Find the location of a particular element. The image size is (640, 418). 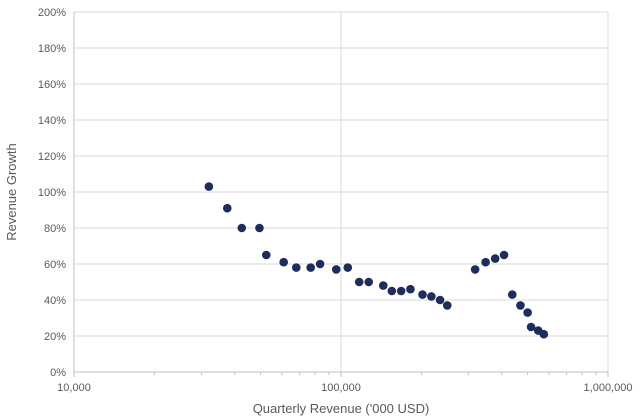

y-tick-label: 40% is located at coordinates (55, 301).